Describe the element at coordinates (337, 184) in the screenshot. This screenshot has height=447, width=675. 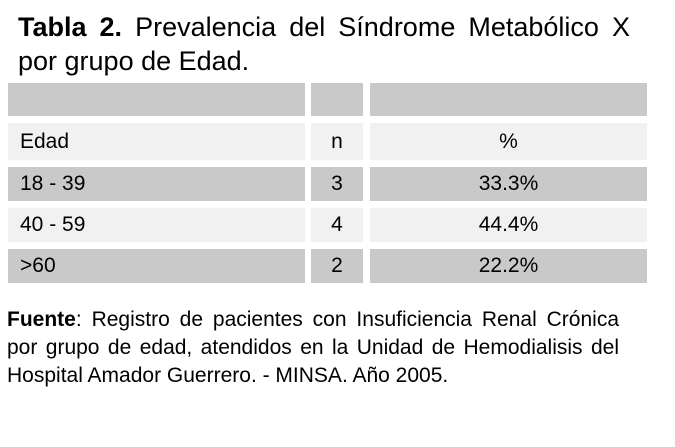
I see `cell-n: 3` at that location.